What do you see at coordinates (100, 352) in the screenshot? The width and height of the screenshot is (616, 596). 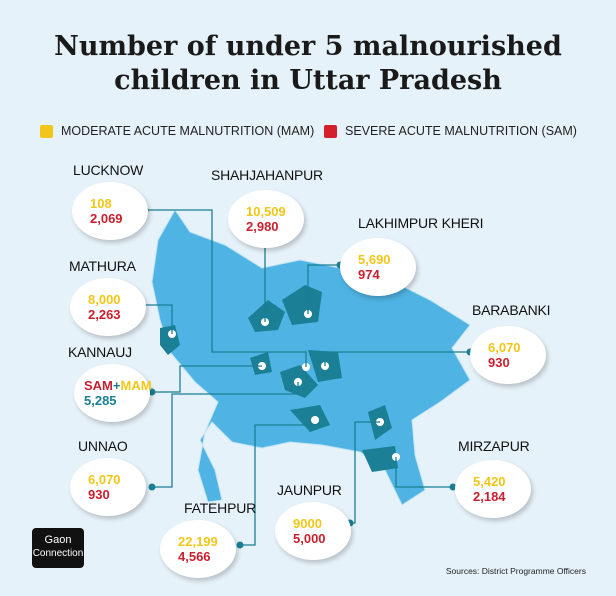 I see `label-kannauj: KANNAUJ` at bounding box center [100, 352].